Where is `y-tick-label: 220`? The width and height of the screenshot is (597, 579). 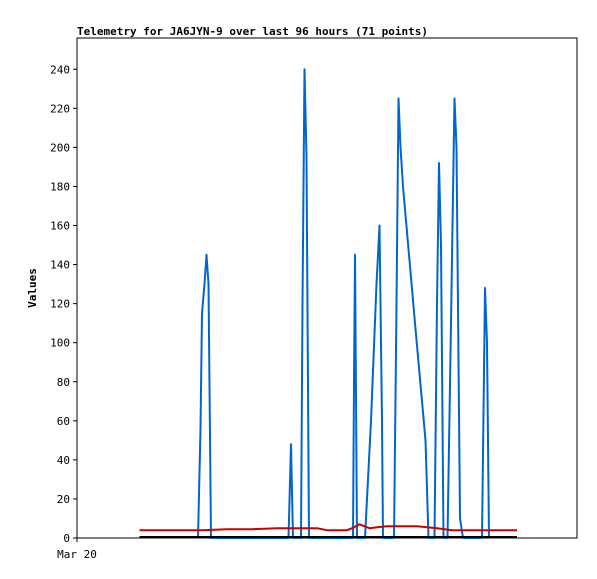 y-tick-label: 220 is located at coordinates (60, 108).